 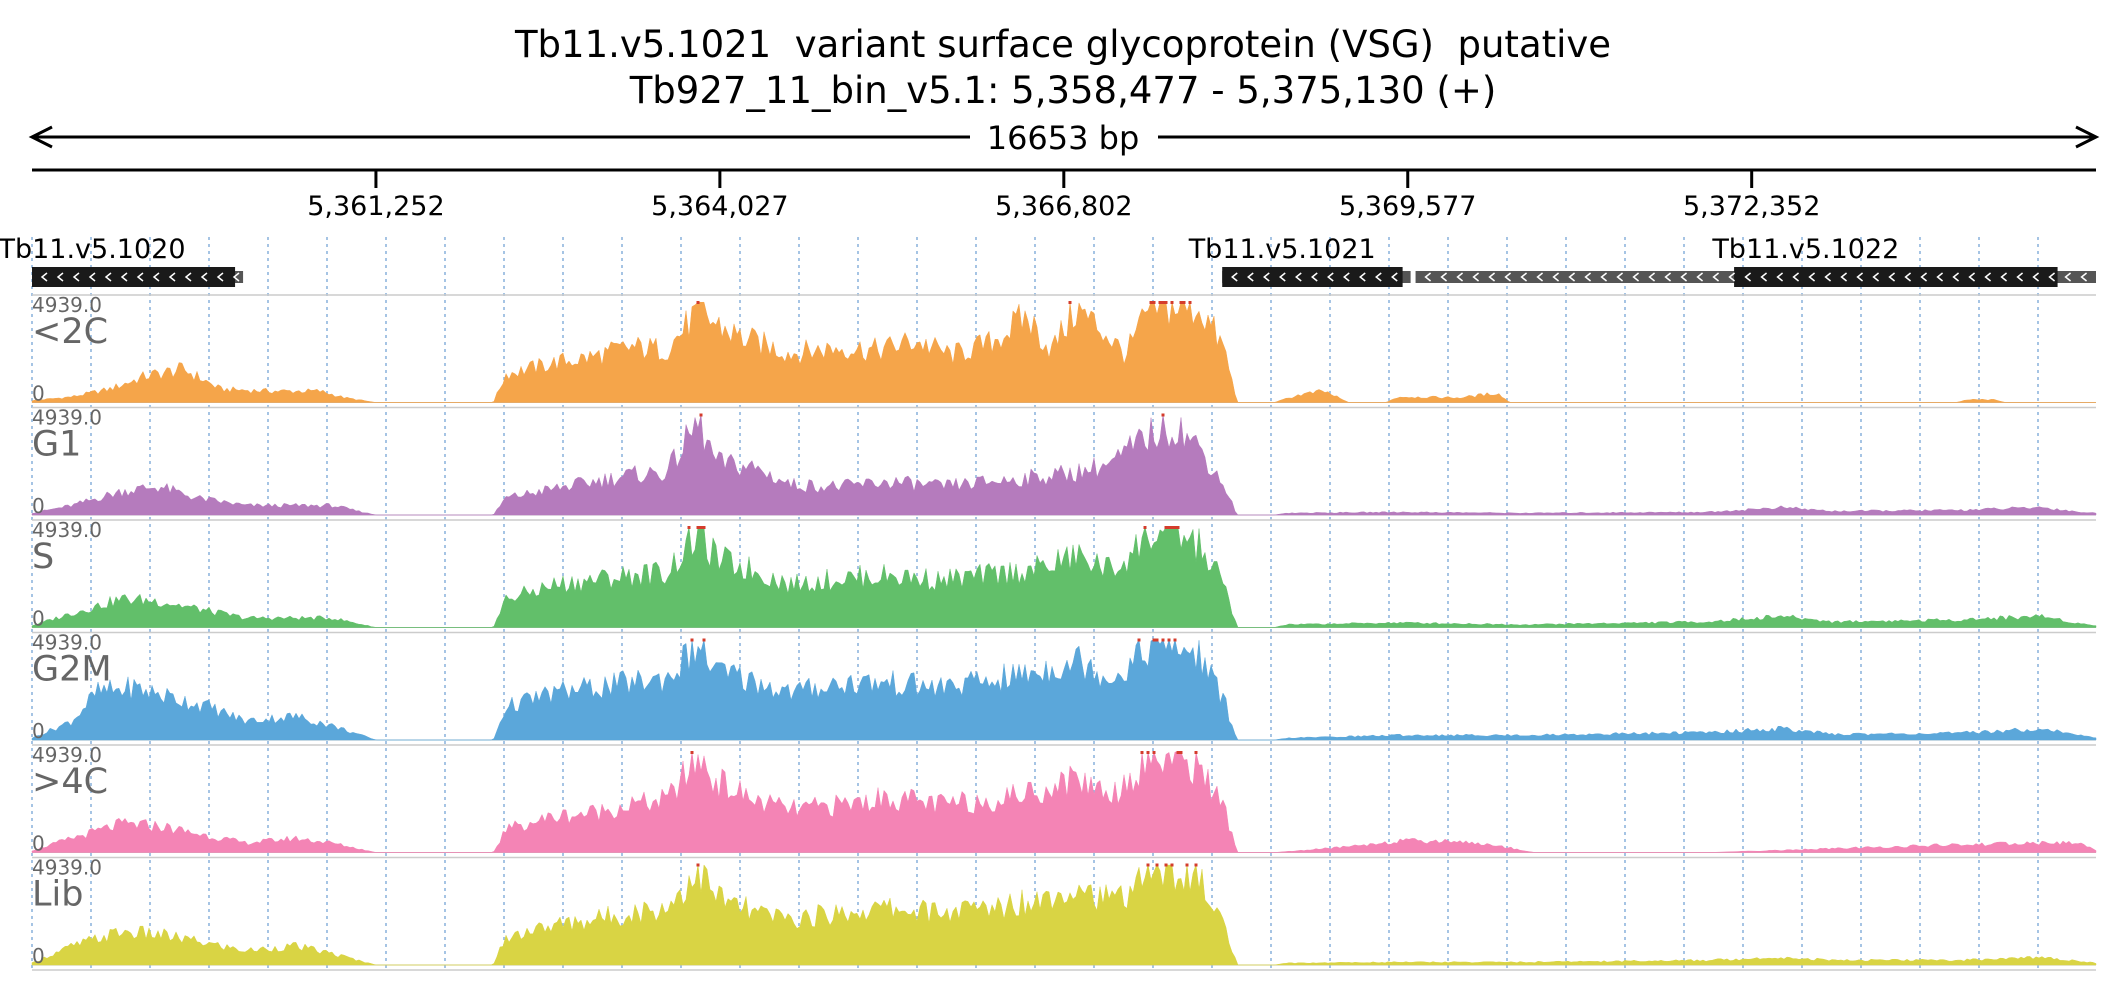 What do you see at coordinates (1407, 206) in the screenshot?
I see `ruler-tick-label: 5,369,577` at bounding box center [1407, 206].